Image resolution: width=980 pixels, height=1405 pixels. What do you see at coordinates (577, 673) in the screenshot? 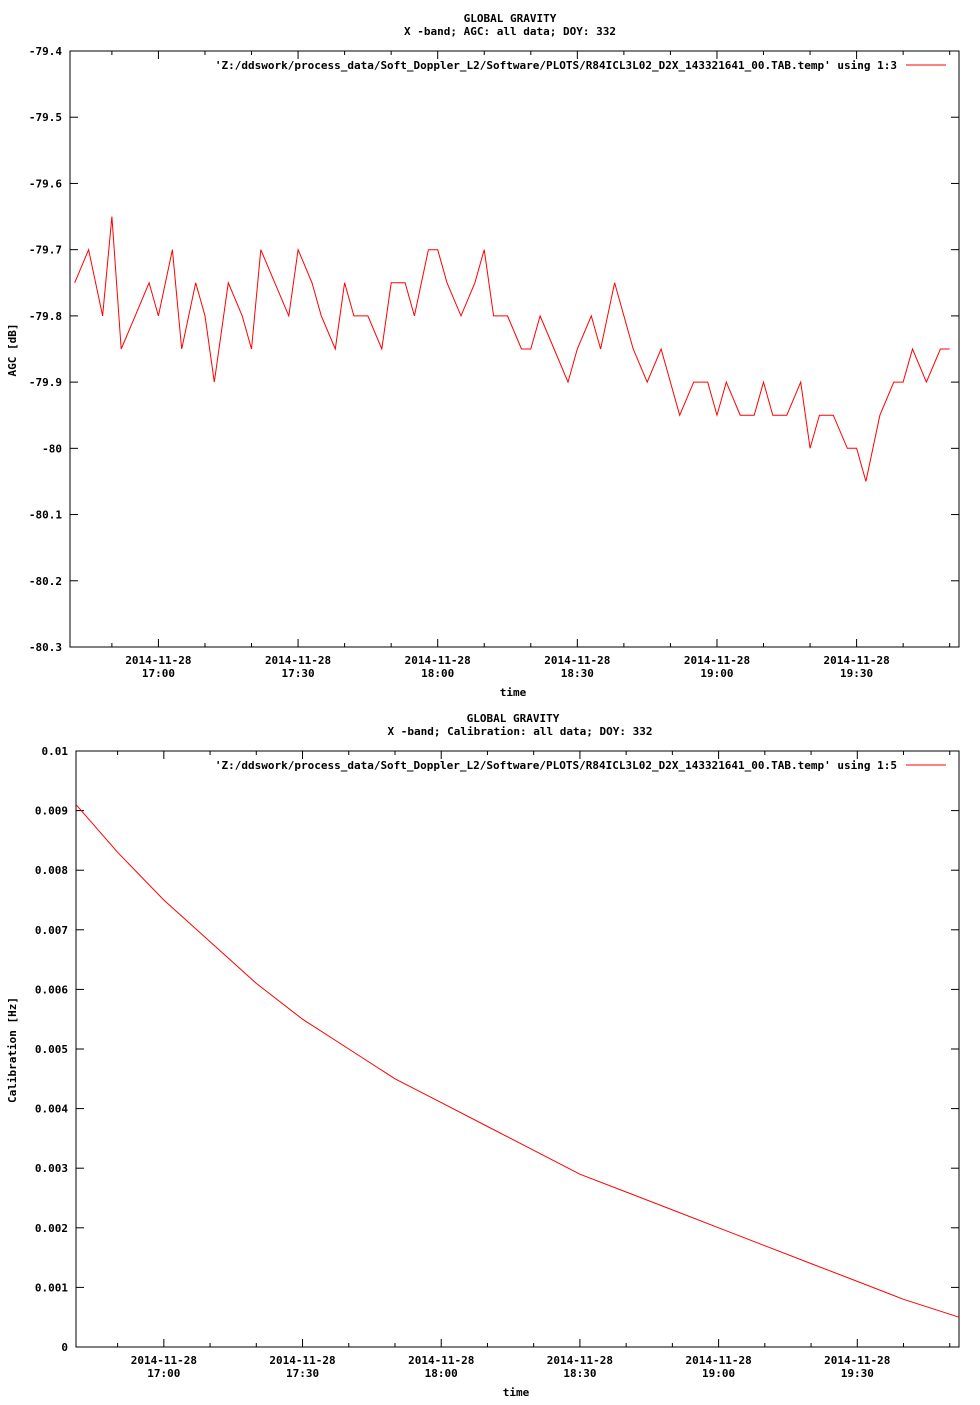
I see `agc-x-tick-time-label: 18:30` at bounding box center [577, 673].